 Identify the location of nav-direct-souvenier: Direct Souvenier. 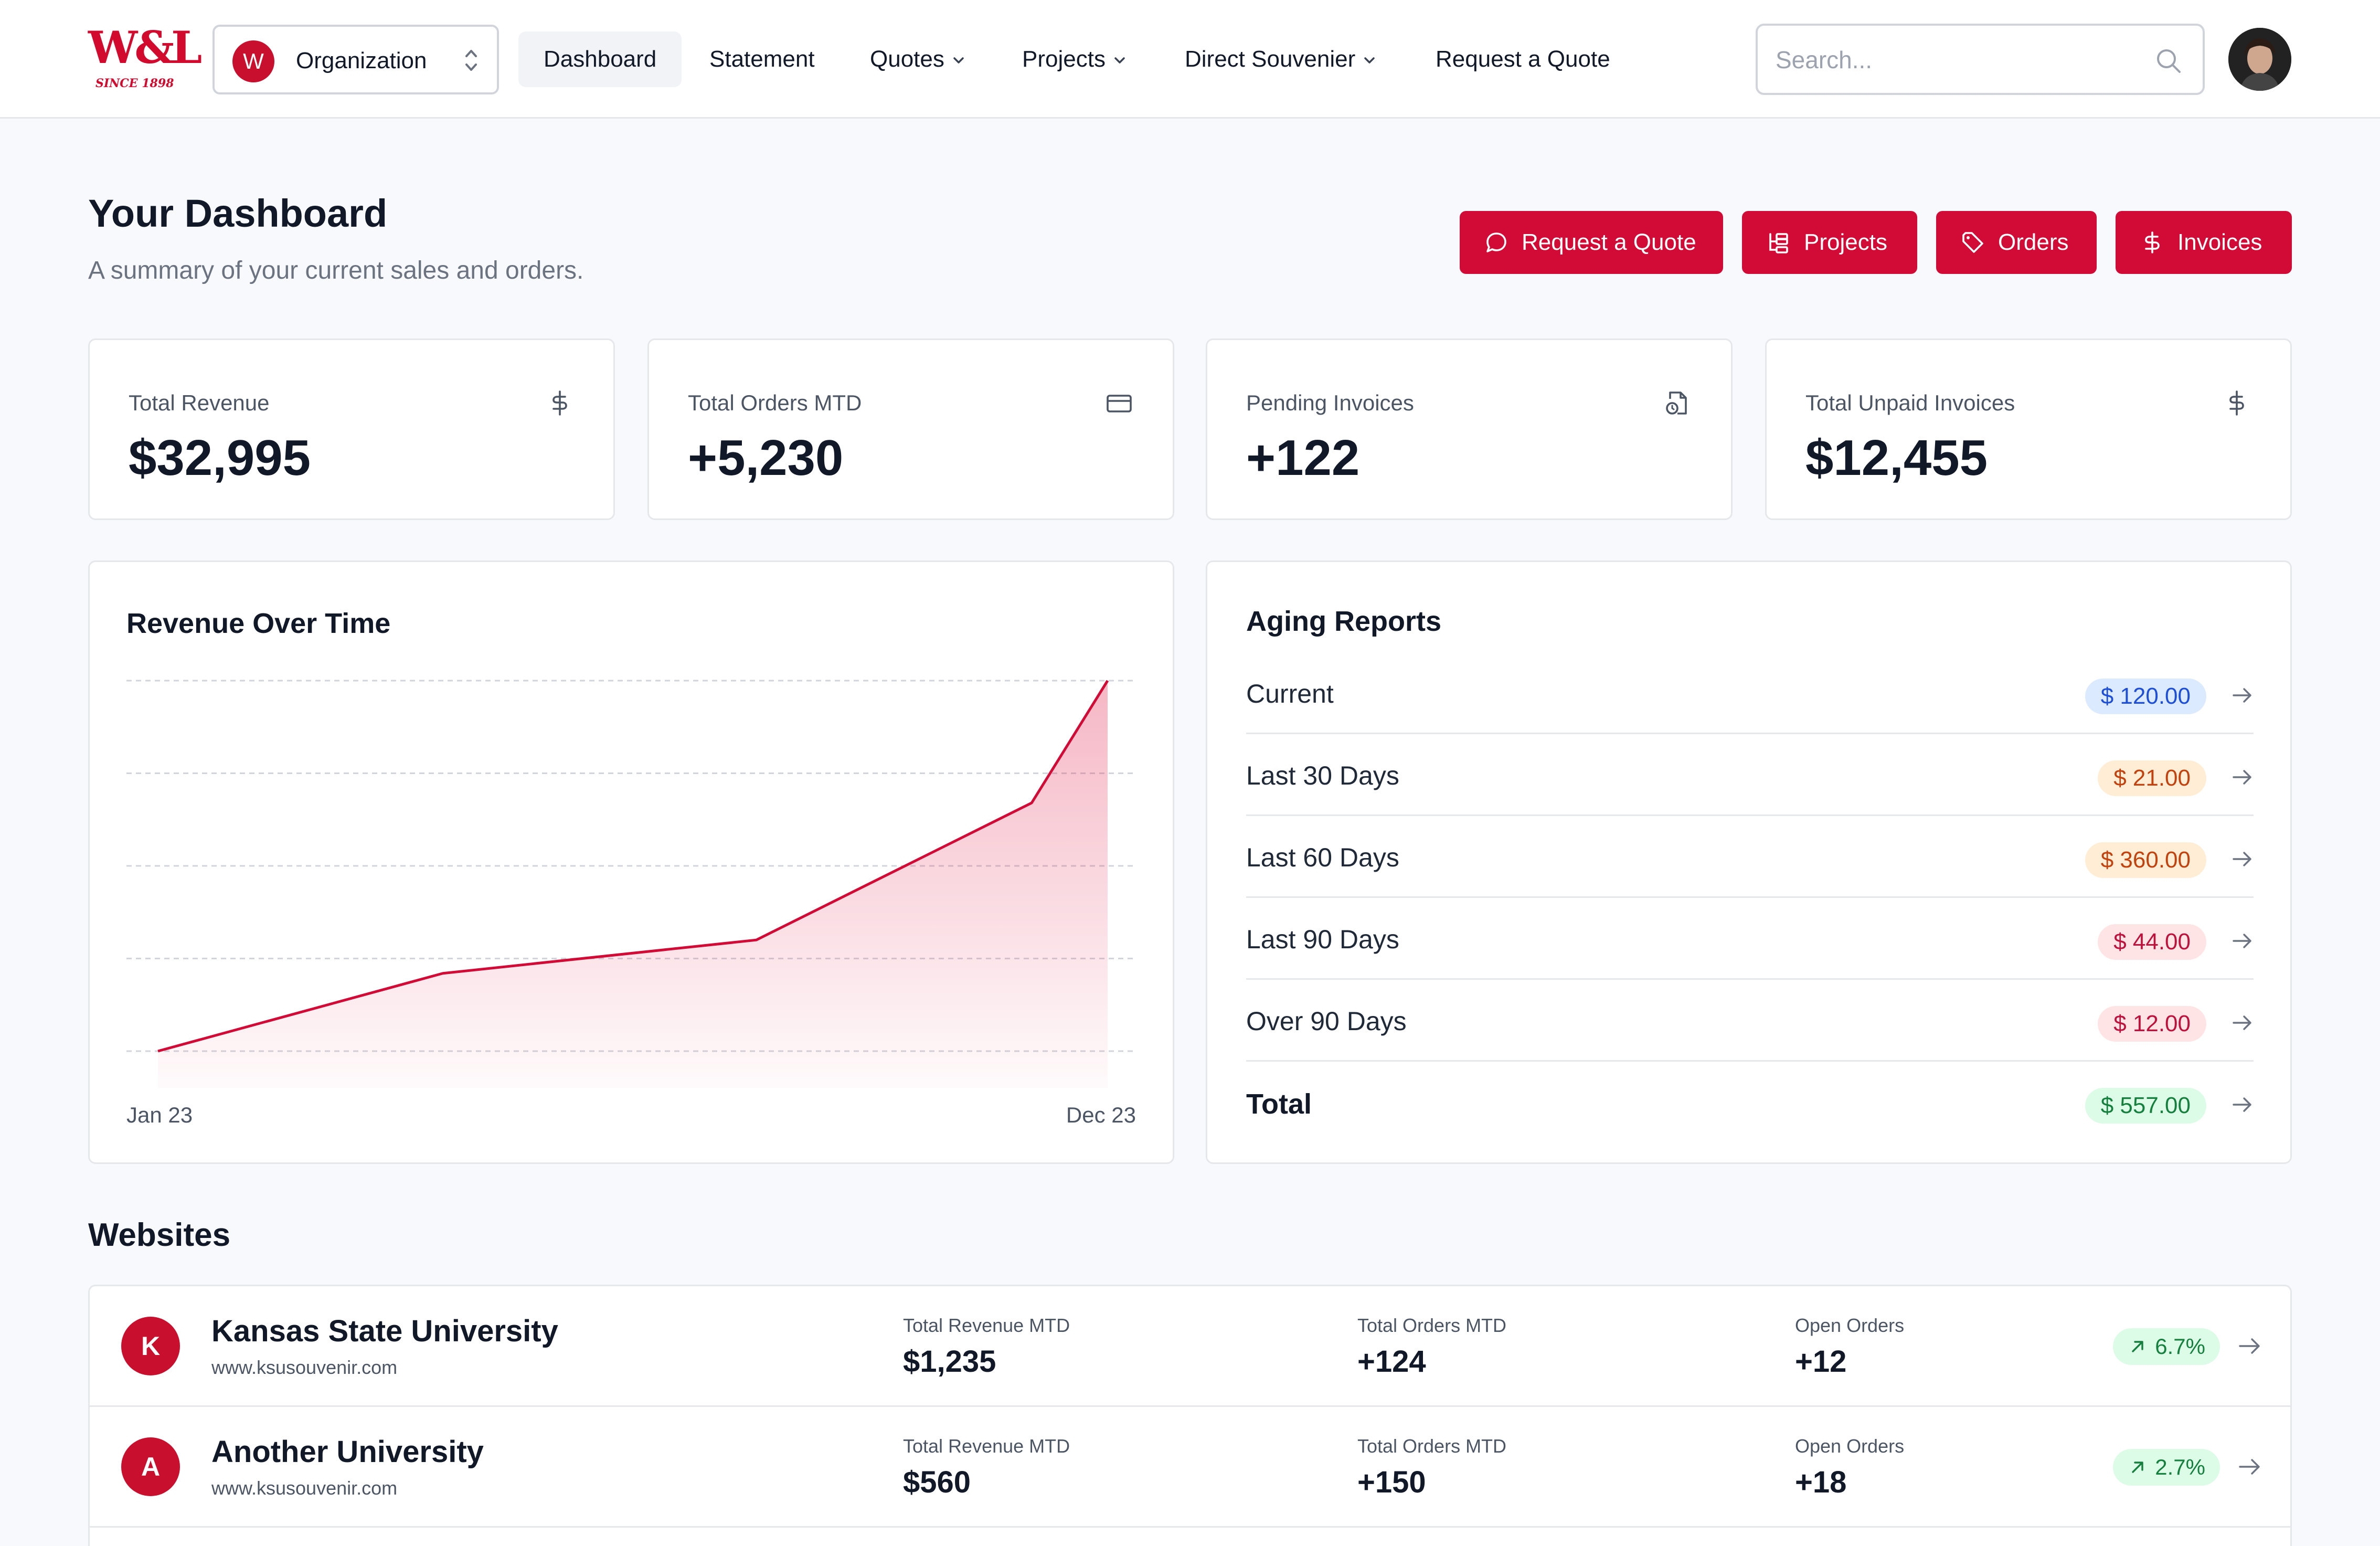
(1280, 59).